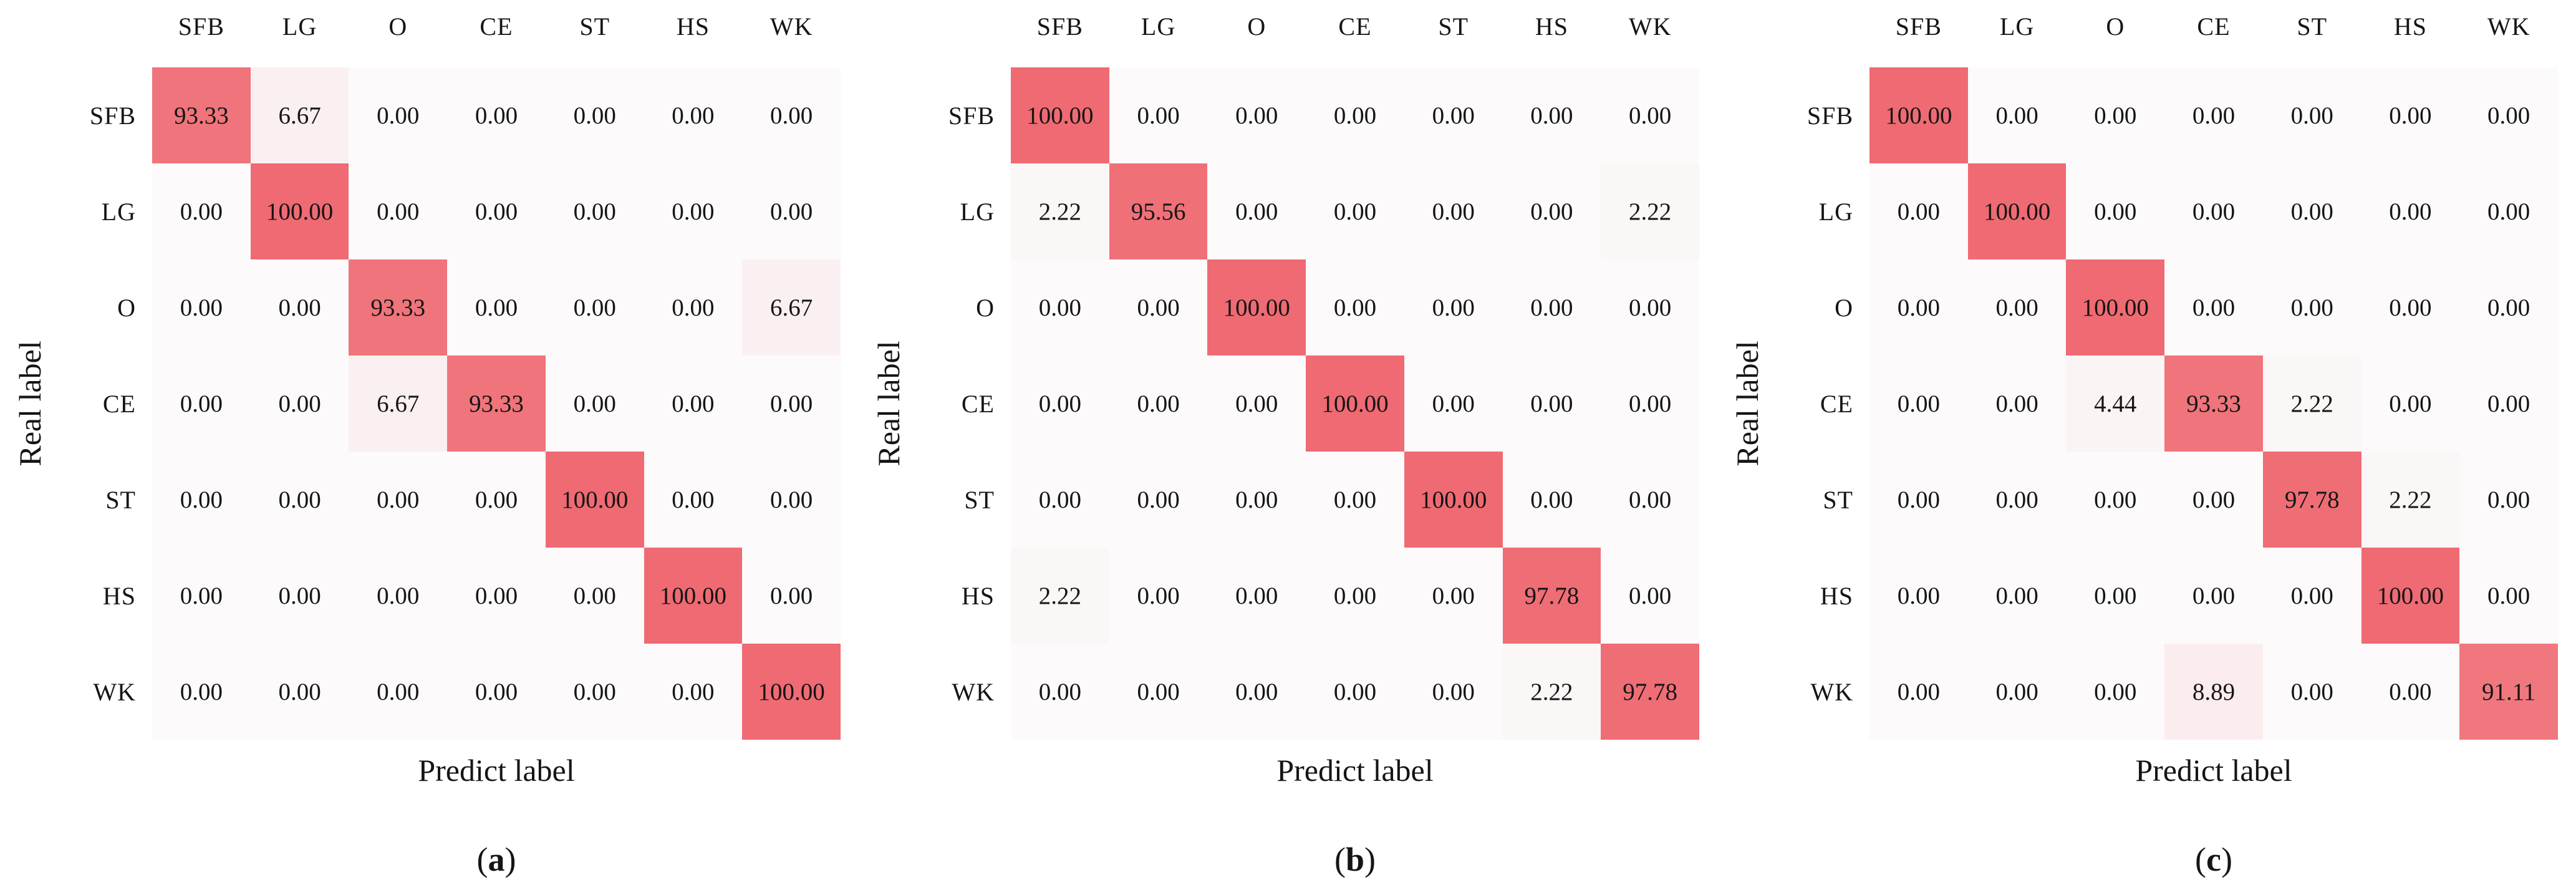  I want to click on row-label-HS: HS, so click(119, 595).